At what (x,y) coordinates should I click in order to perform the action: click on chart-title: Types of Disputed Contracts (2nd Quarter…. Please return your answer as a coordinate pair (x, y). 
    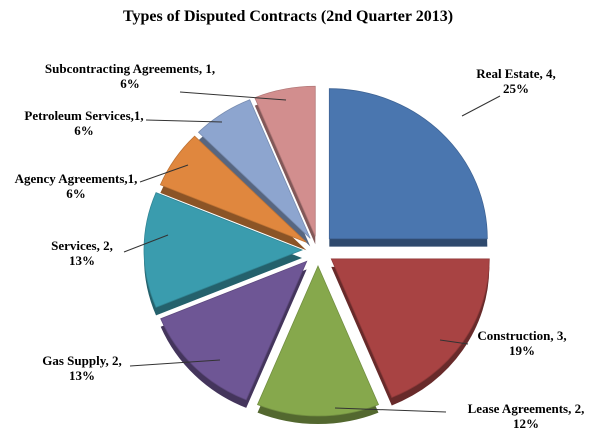
    Looking at the image, I should click on (288, 16).